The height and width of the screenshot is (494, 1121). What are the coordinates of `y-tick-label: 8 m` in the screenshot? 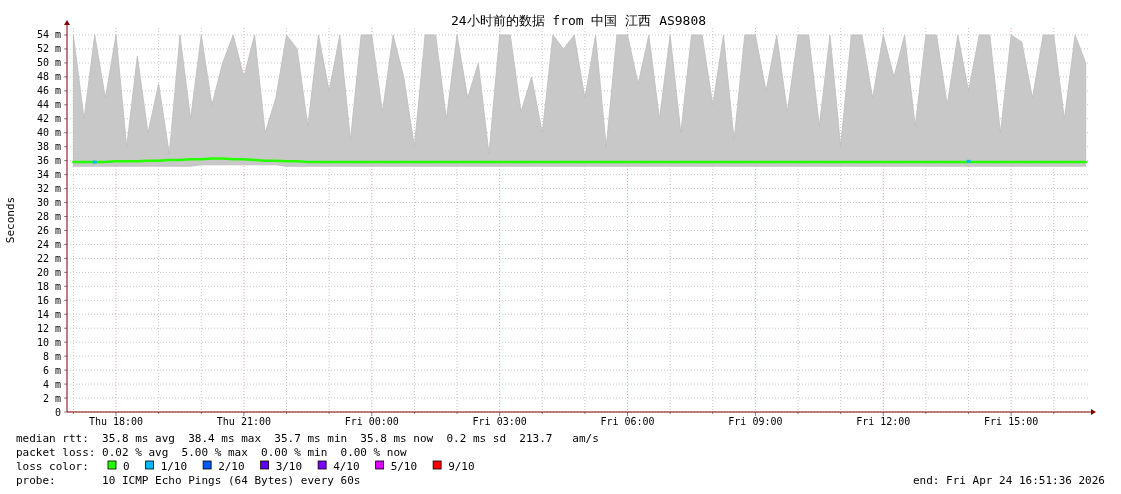 It's located at (51, 356).